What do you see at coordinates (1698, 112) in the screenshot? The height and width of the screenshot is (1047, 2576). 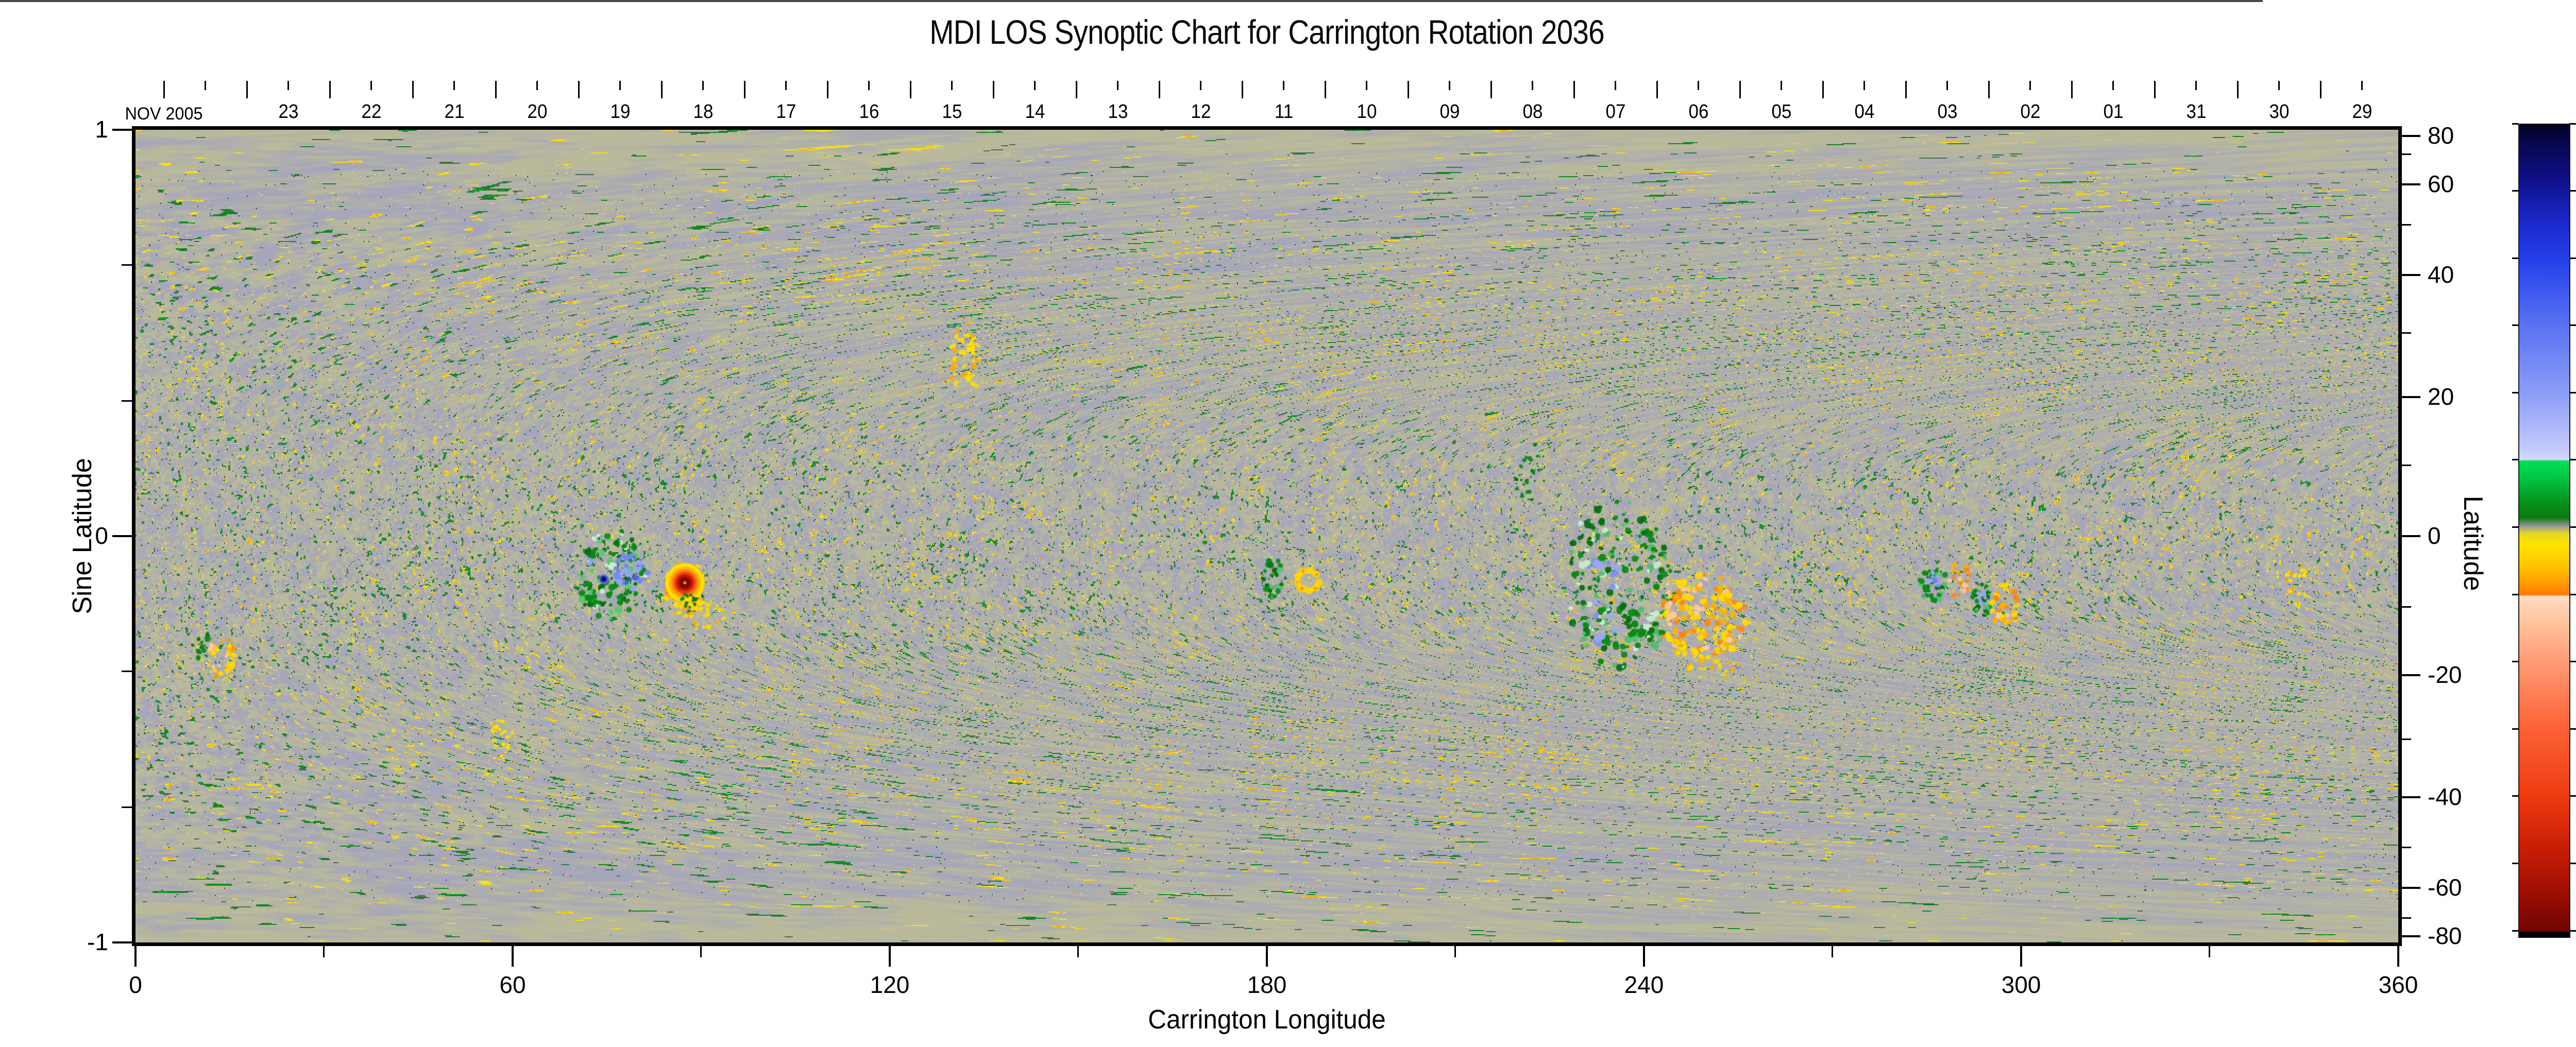 I see `date-axis-day-label: 06` at bounding box center [1698, 112].